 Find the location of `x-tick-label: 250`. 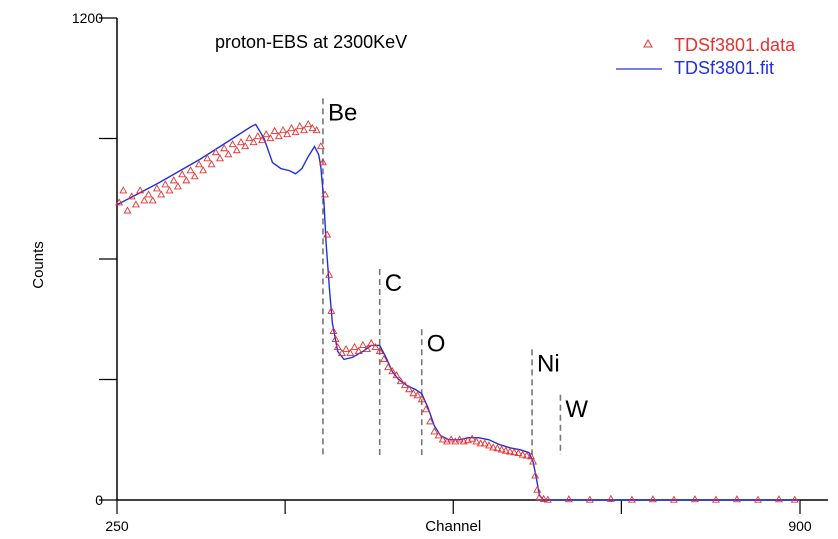

x-tick-label: 250 is located at coordinates (117, 526).